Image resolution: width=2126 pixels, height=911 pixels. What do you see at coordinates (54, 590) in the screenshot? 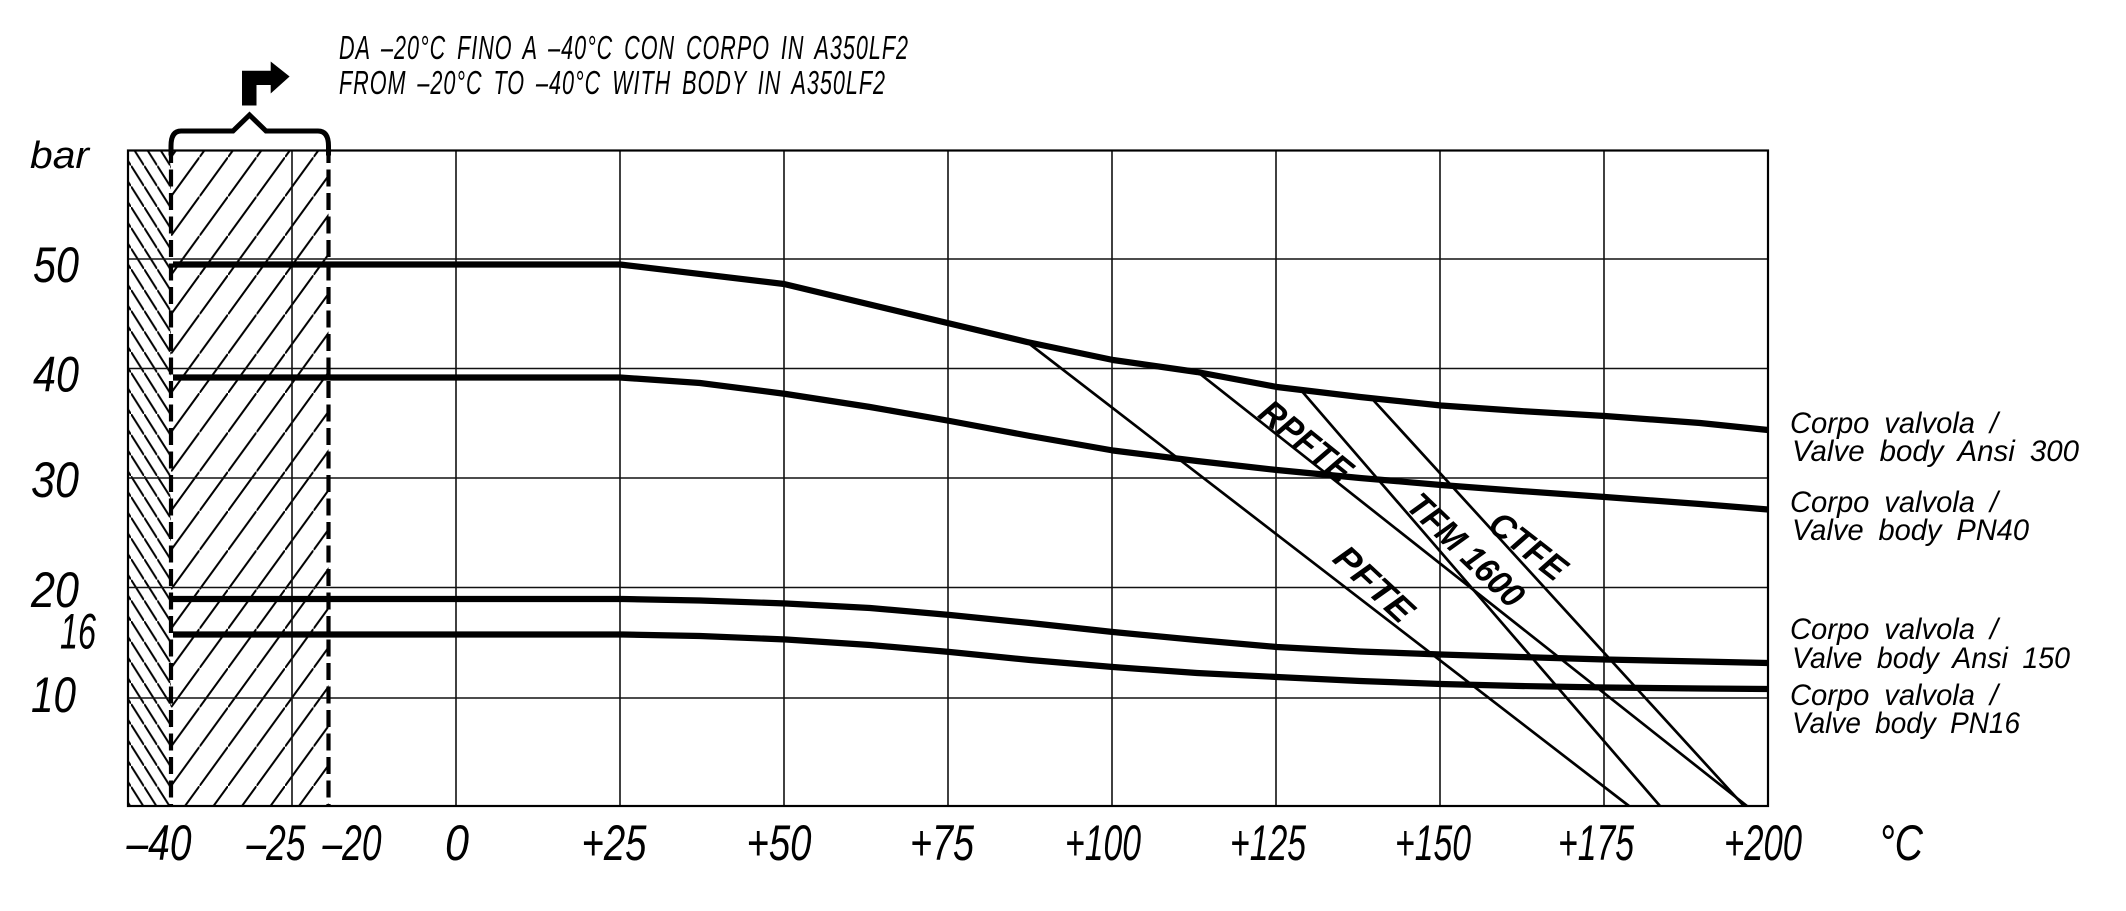
I see `svg-text: 20` at bounding box center [54, 590].